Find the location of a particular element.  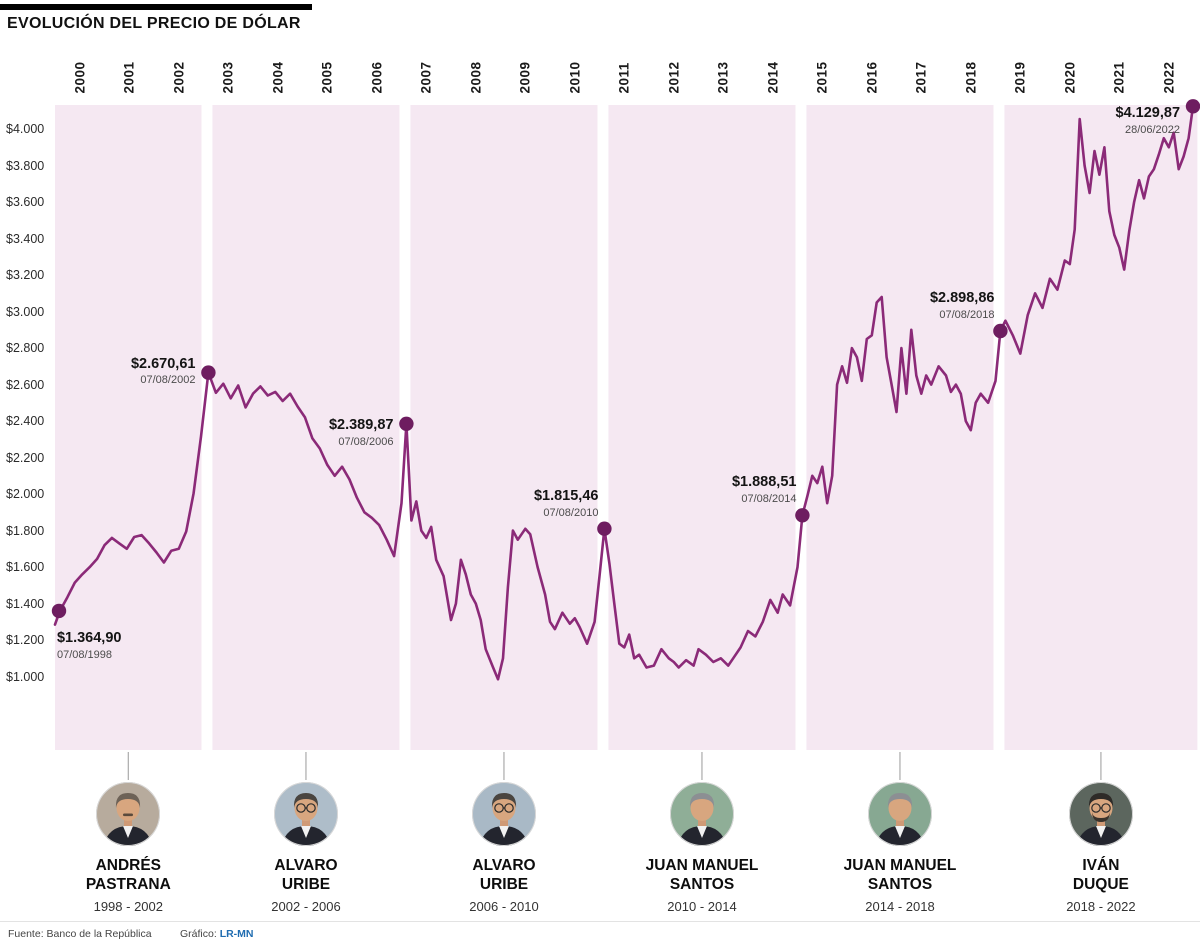

annotation-price: $2.898,86 is located at coordinates (962, 297).